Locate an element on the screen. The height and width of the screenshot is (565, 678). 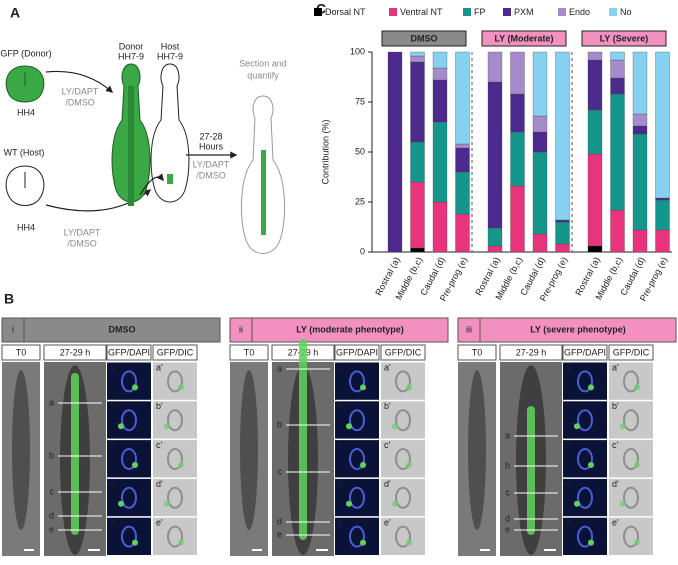
t0-embryo is located at coordinates (249, 450).